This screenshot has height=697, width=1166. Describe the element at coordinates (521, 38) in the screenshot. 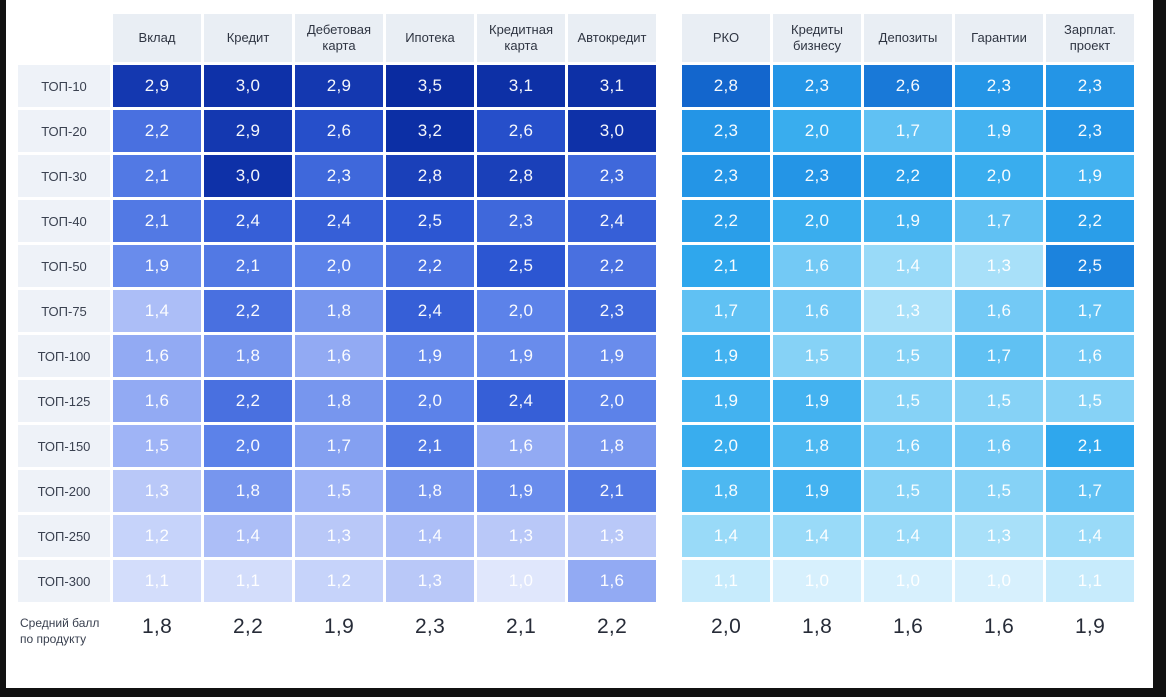

I see `column-header: Кредитная карта` at that location.